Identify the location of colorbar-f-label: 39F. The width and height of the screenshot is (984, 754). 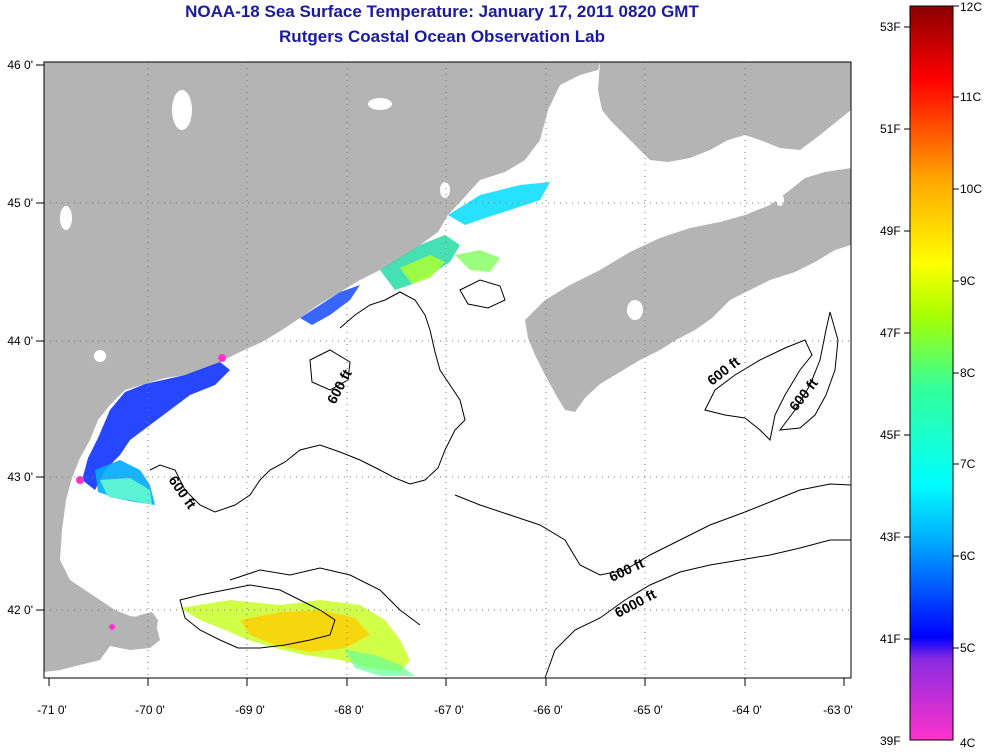
(890, 741).